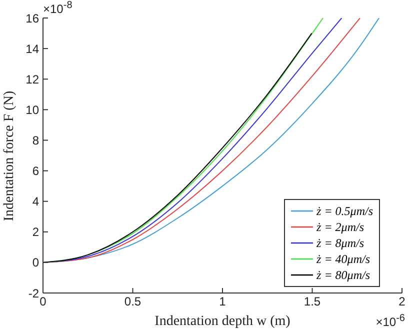  Describe the element at coordinates (133, 301) in the screenshot. I see `x-tick-label: 0.5` at that location.